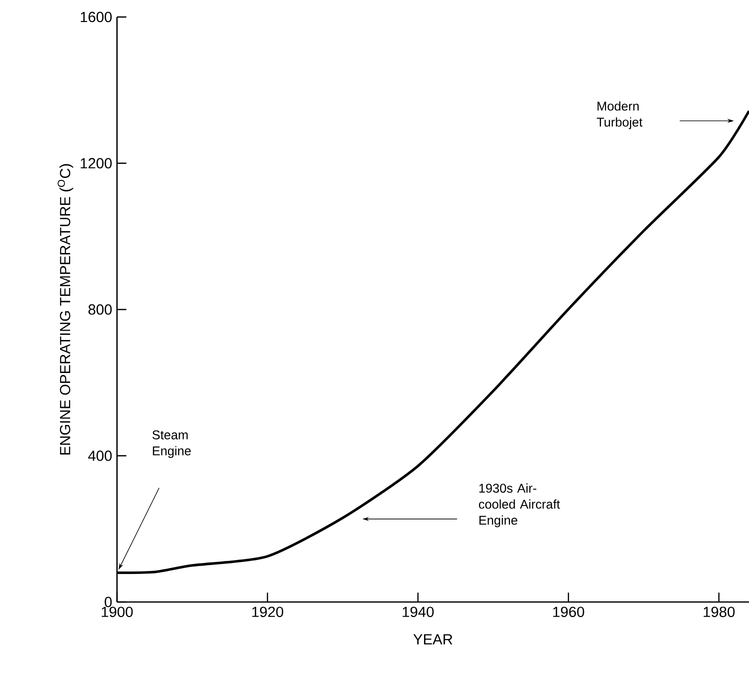  Describe the element at coordinates (96, 163) in the screenshot. I see `y-tick-label: 1200` at that location.